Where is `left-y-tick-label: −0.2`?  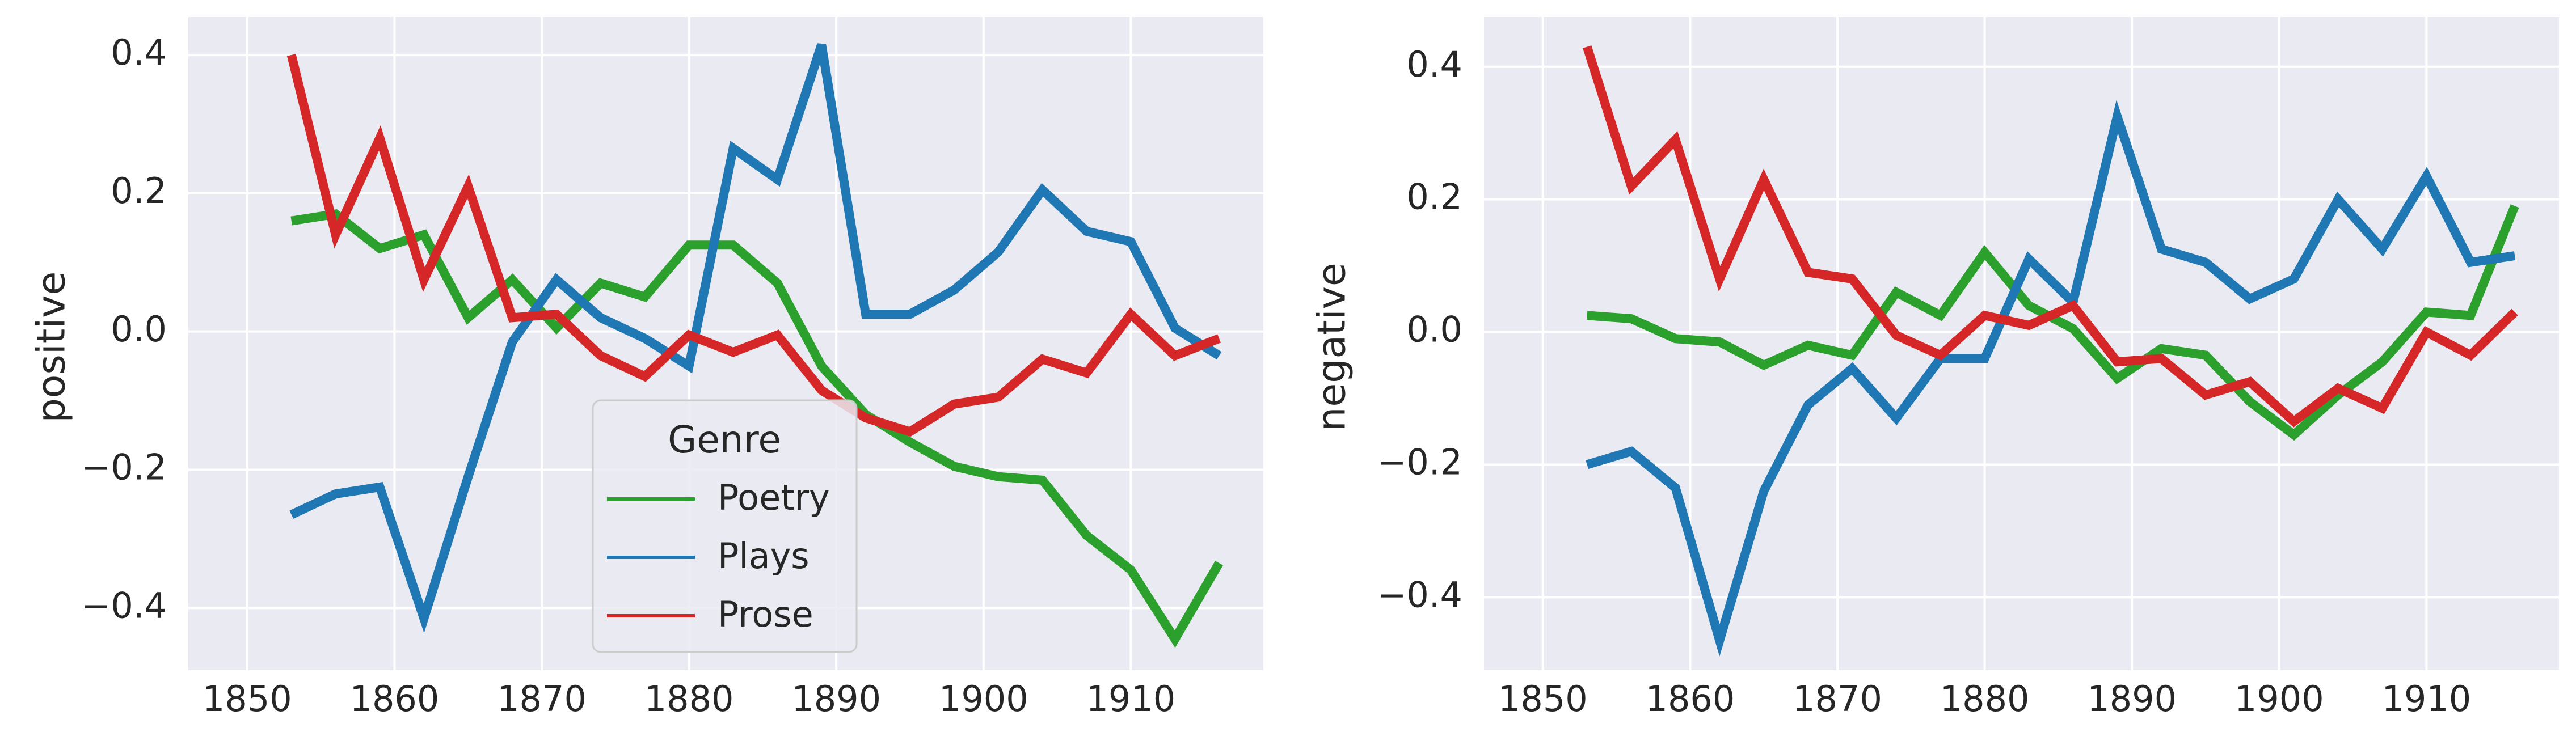 left-y-tick-label: −0.2 is located at coordinates (124, 468).